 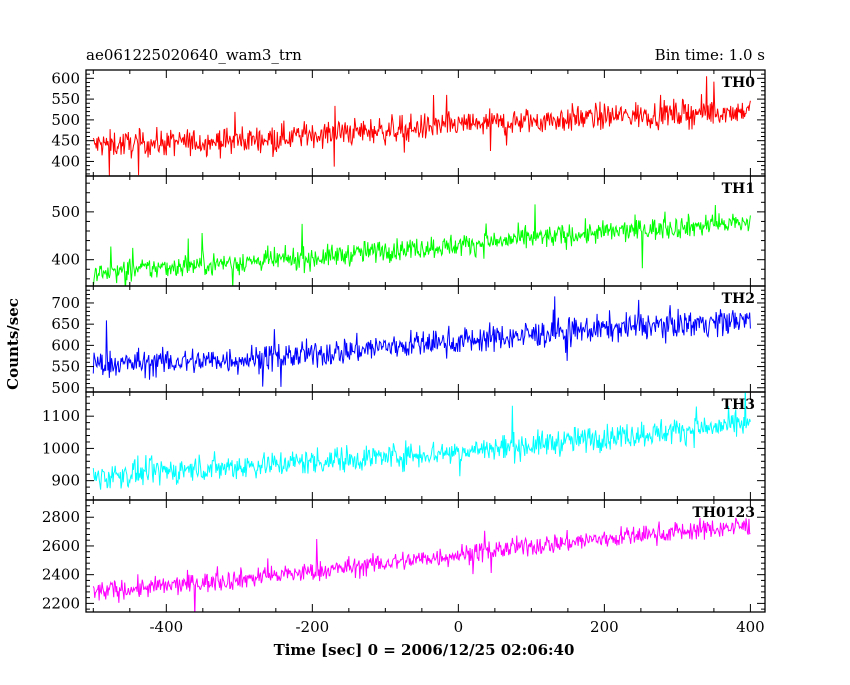 I want to click on y-tick-label: 700, so click(x=65, y=303).